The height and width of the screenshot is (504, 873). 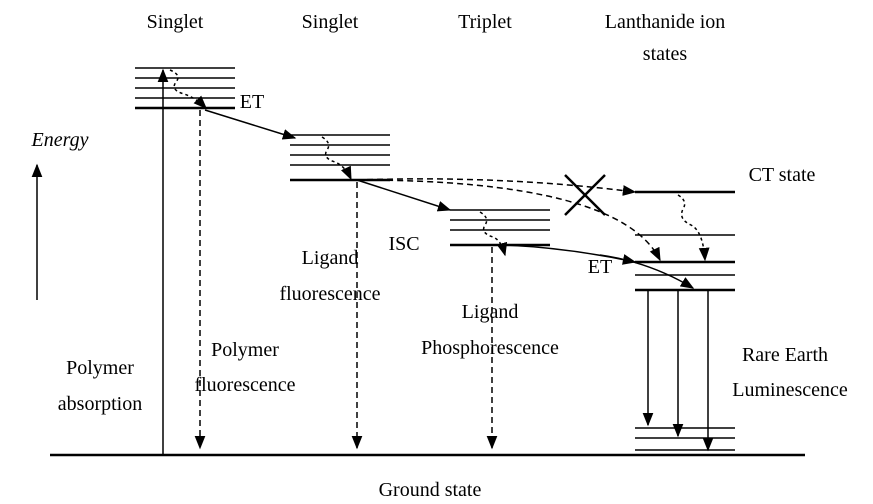 I want to click on axis-label: Energy, so click(x=59, y=140).